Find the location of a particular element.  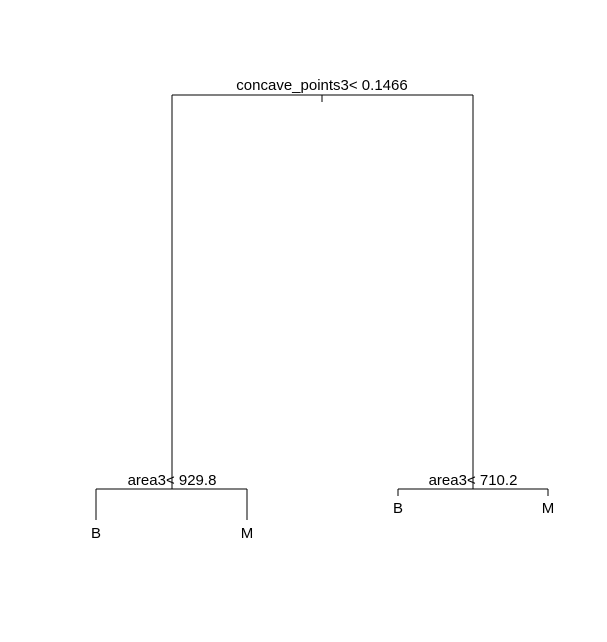

left-node-split-label: area3< 929.8 is located at coordinates (172, 480).